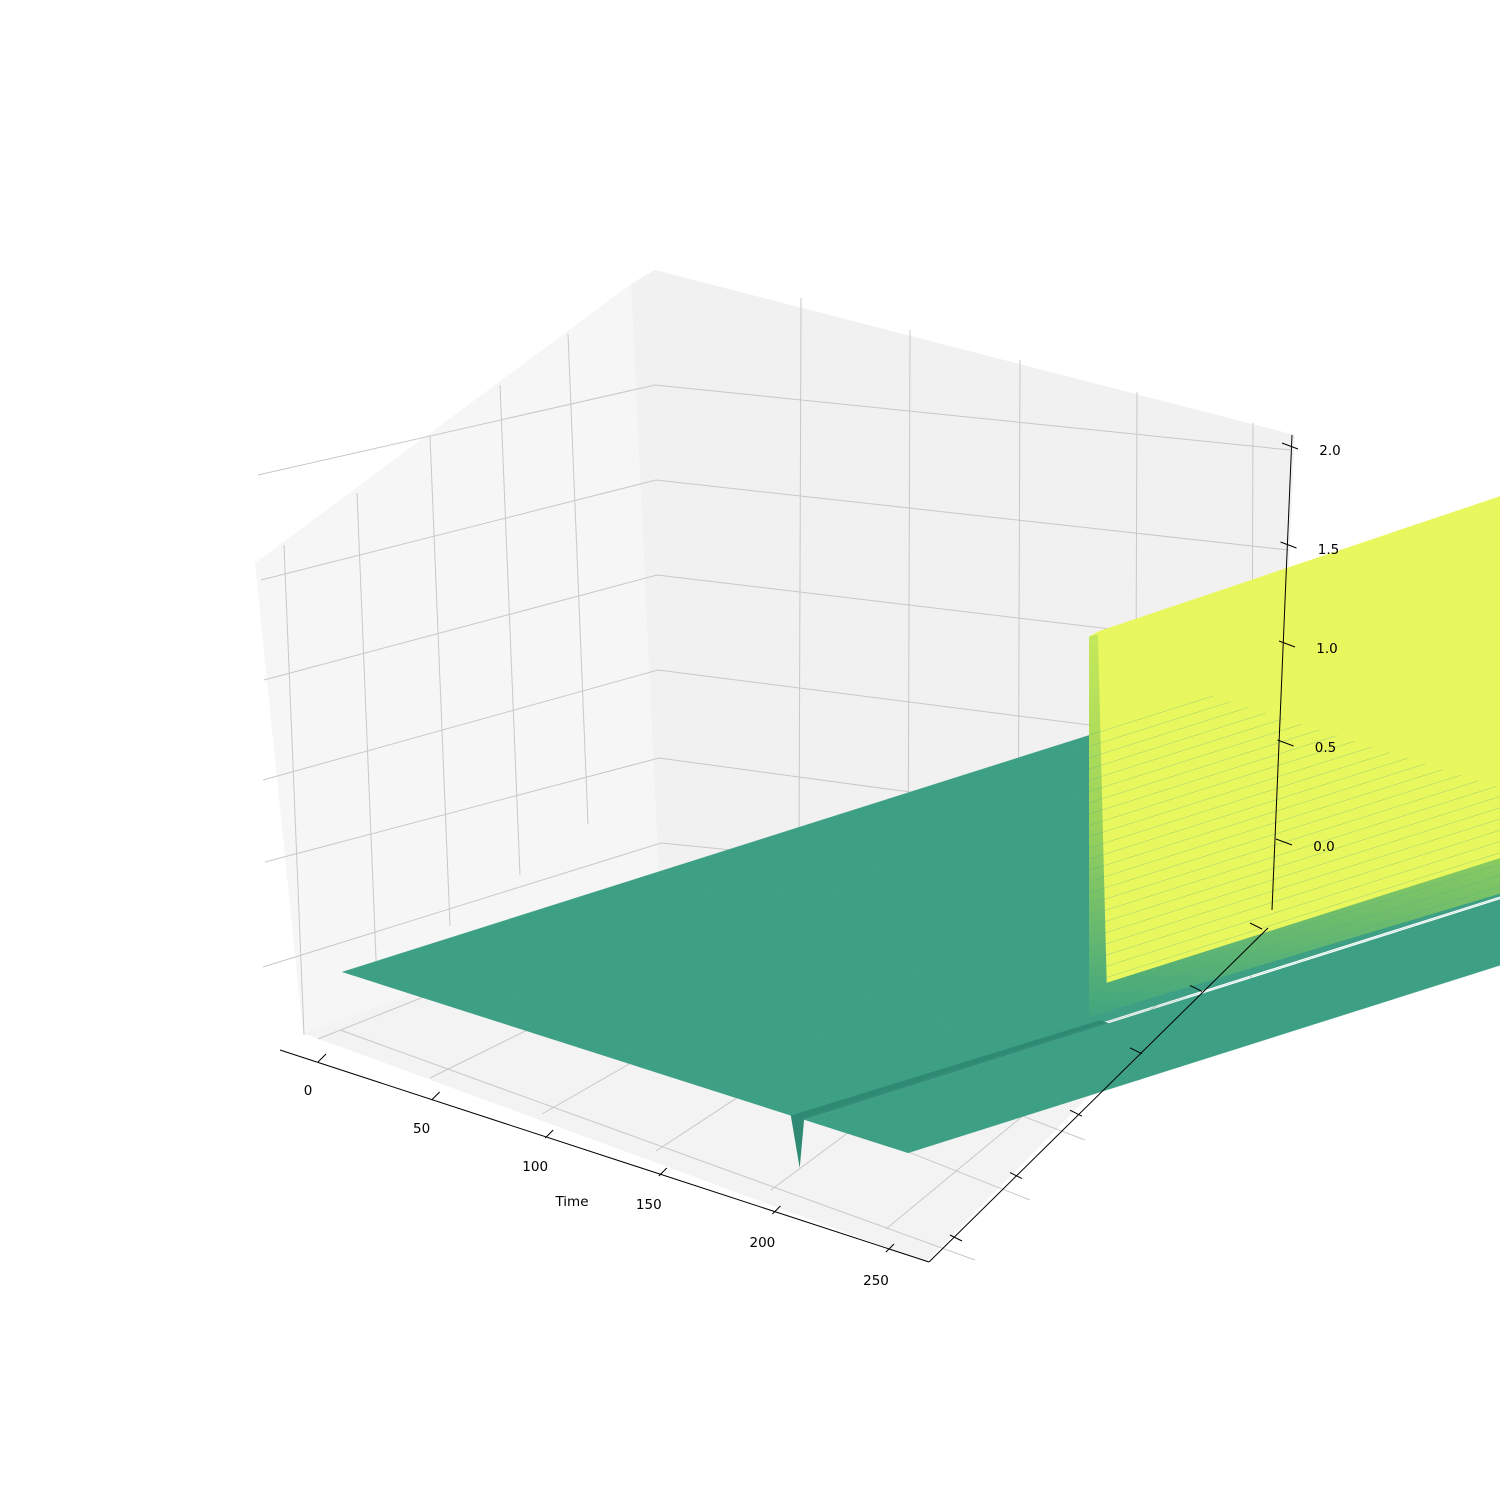  I want to click on surface-baseline-right, so click(1152, 1026).